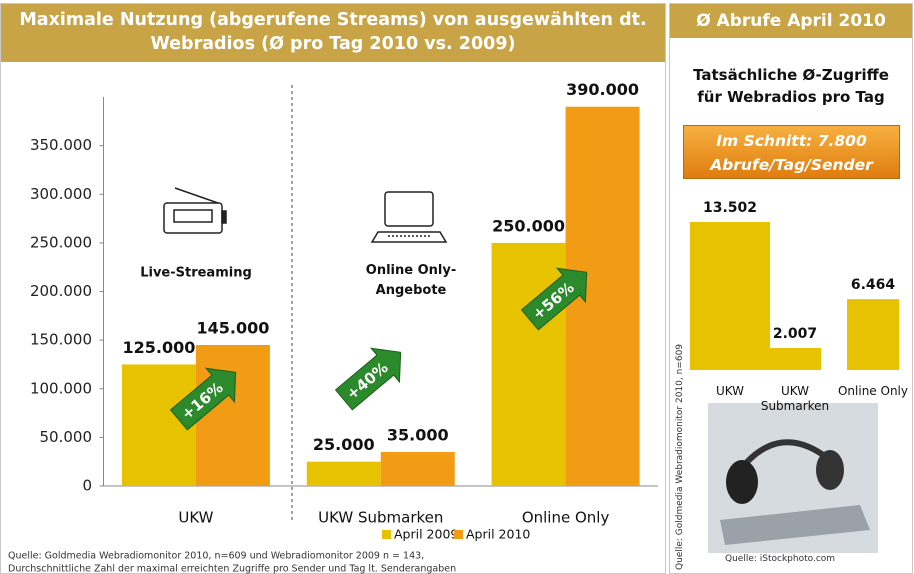  Describe the element at coordinates (61, 291) in the screenshot. I see `y-tick-label: 200.000` at that location.